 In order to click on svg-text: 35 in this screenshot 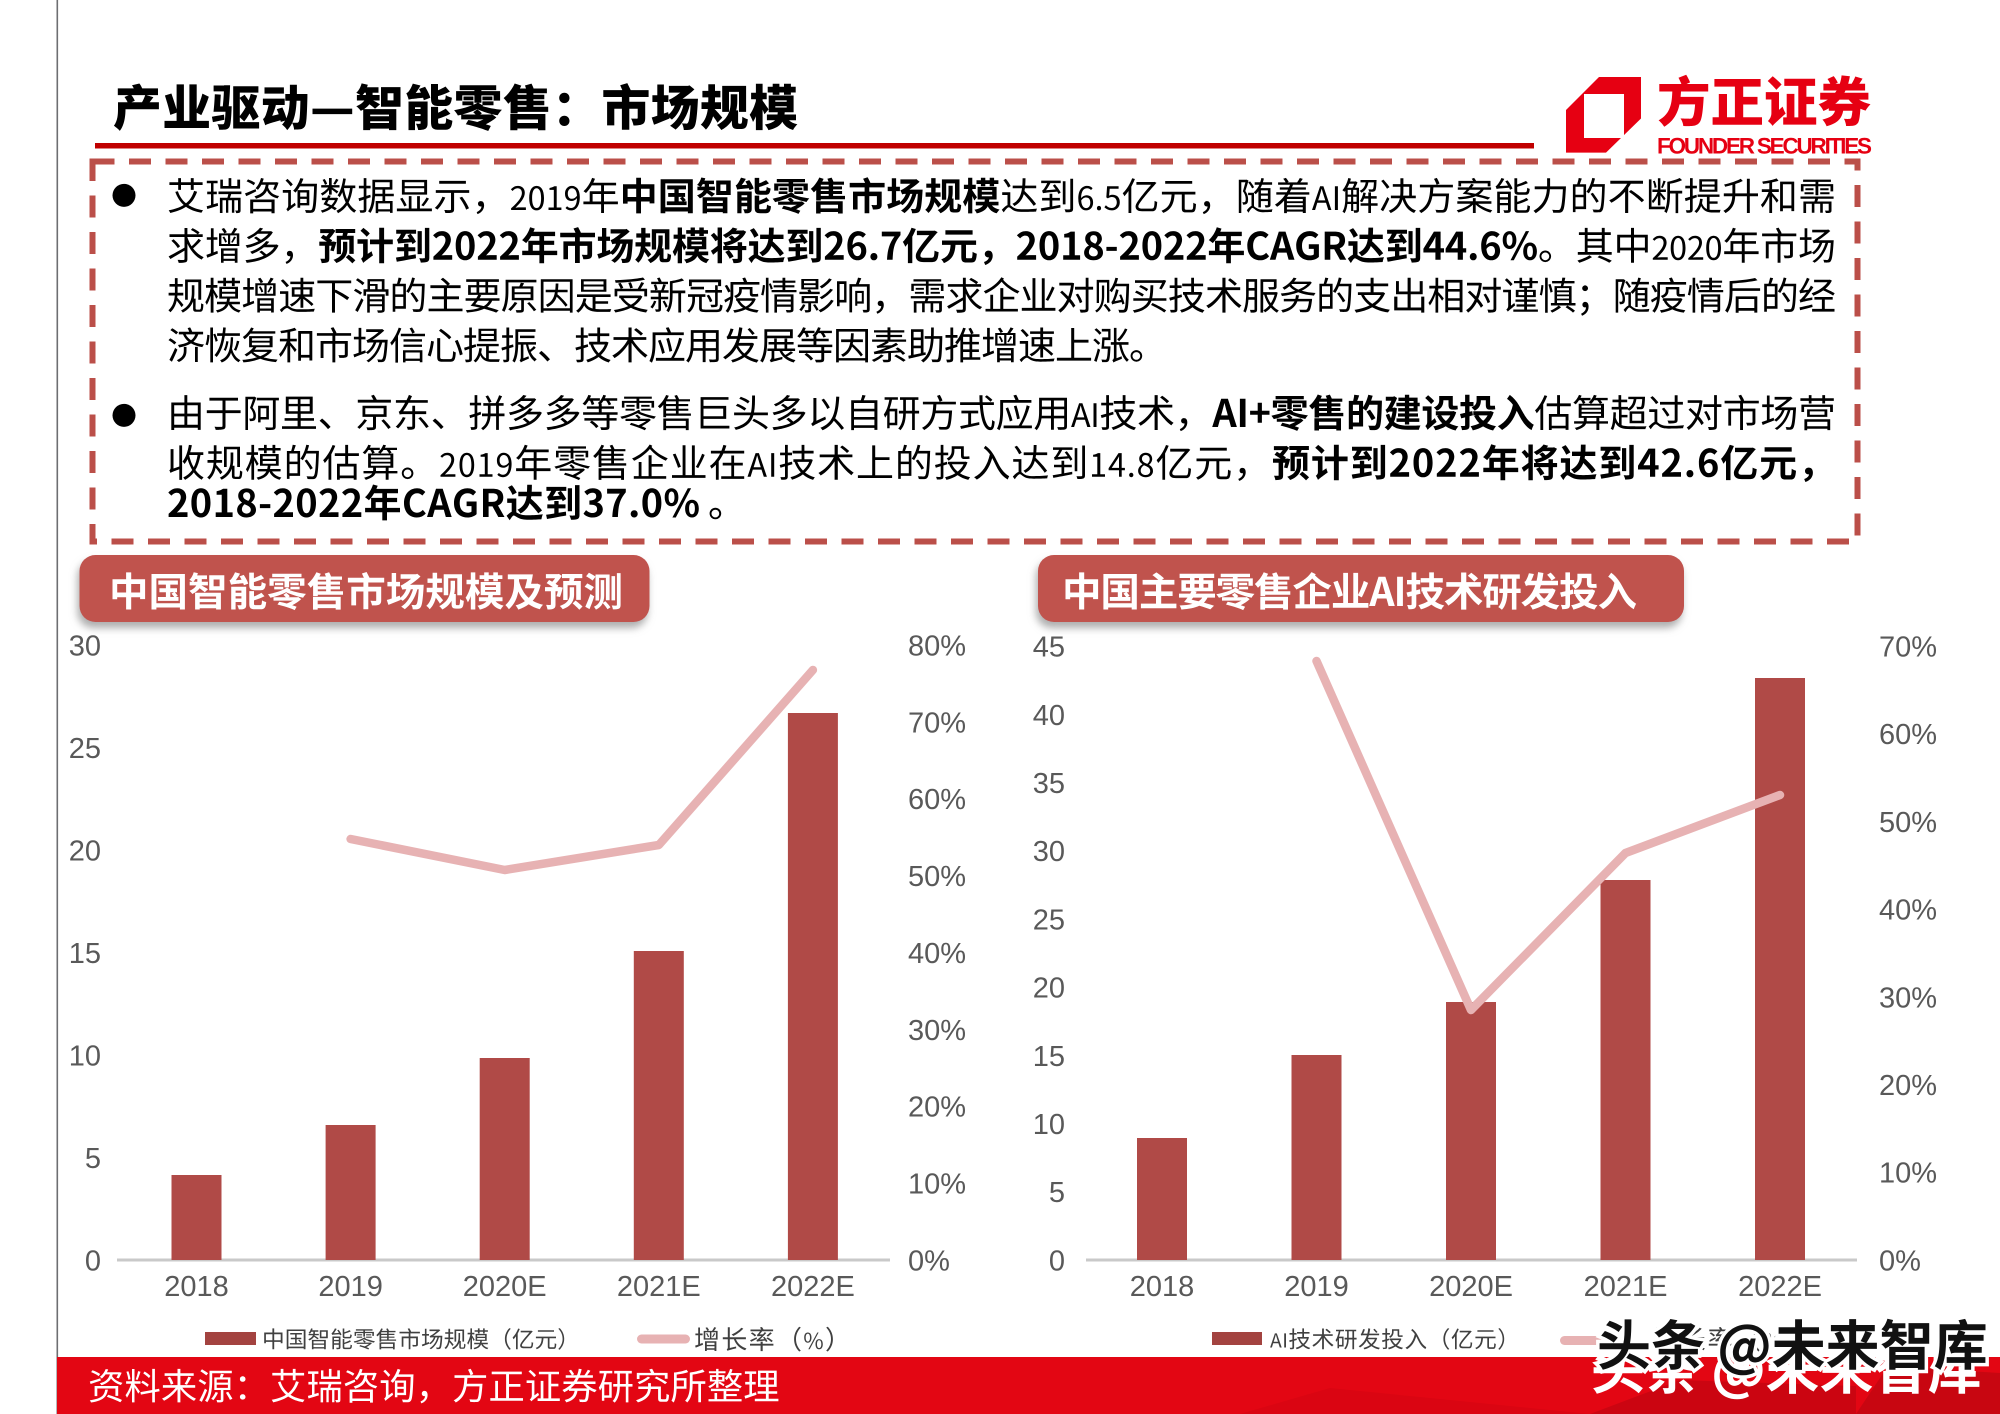, I will do `click(1049, 784)`.